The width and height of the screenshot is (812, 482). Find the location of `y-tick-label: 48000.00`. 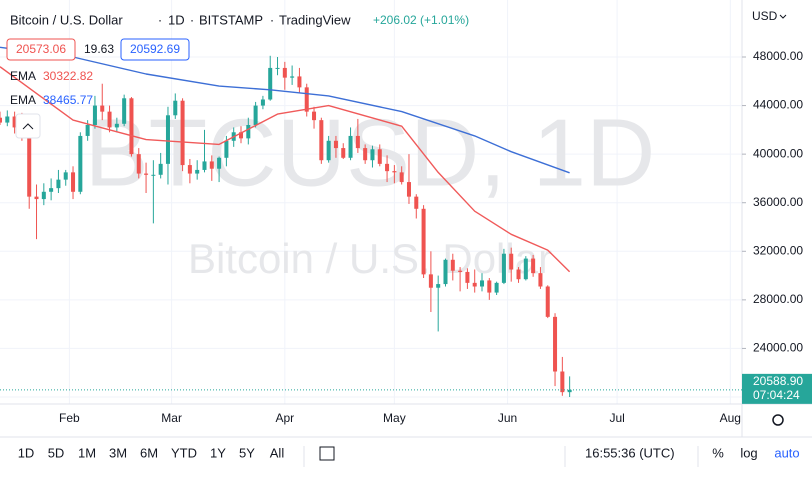

y-tick-label: 48000.00 is located at coordinates (778, 56).